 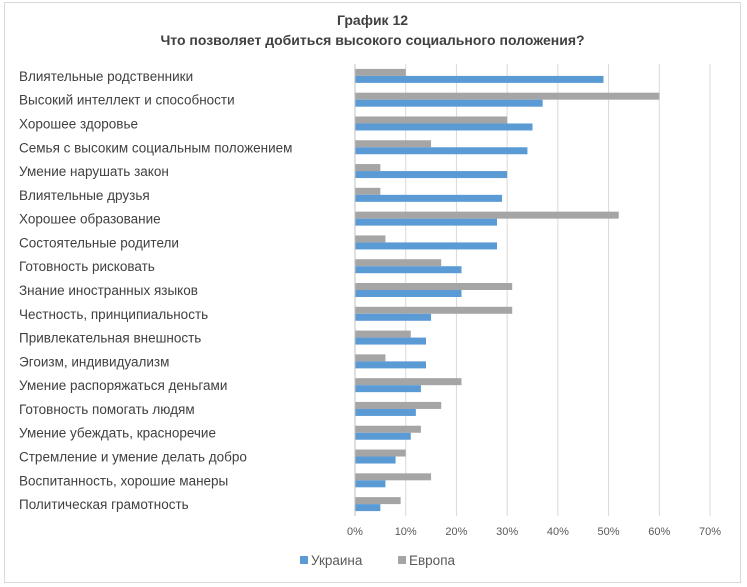 What do you see at coordinates (659, 532) in the screenshot?
I see `x-tick-label: 60%` at bounding box center [659, 532].